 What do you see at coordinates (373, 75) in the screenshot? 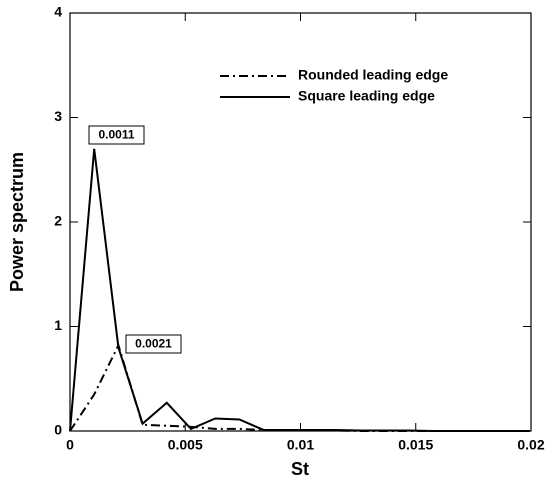
I see `legend-label: Rounded leading edge` at bounding box center [373, 75].